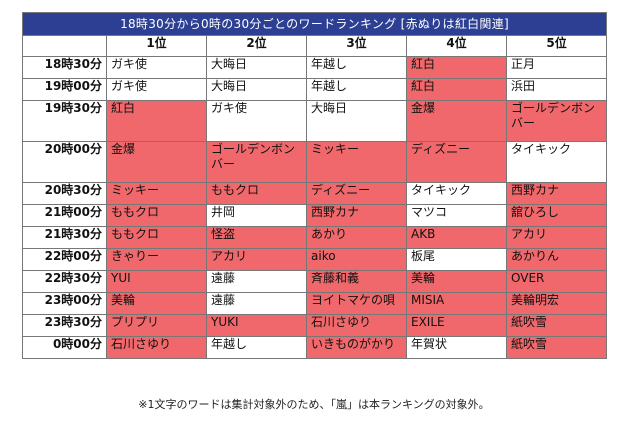  What do you see at coordinates (256, 121) in the screenshot?
I see `rank-cell-2: ガキ使` at bounding box center [256, 121].